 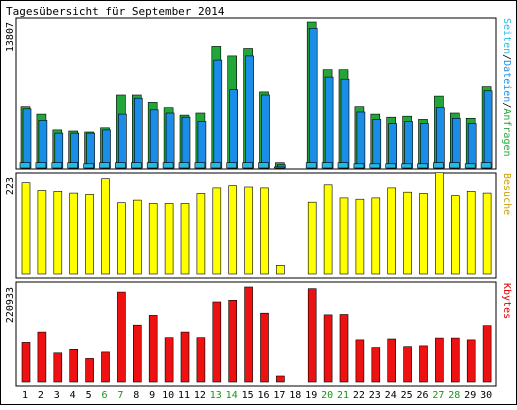 I want to click on day-label-15: 15, so click(x=248, y=395).